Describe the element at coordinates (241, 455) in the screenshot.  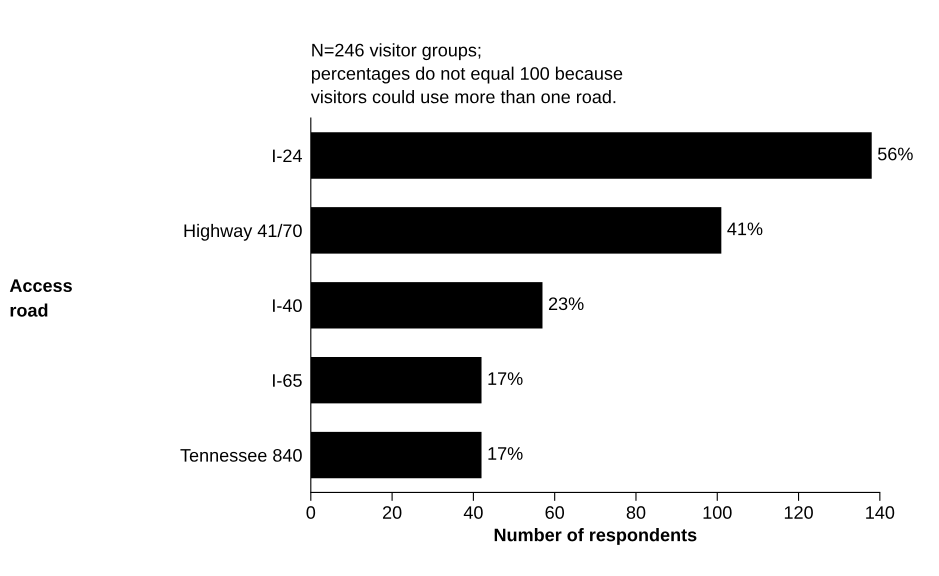
I see `y-tick-label: Tennessee 840` at that location.